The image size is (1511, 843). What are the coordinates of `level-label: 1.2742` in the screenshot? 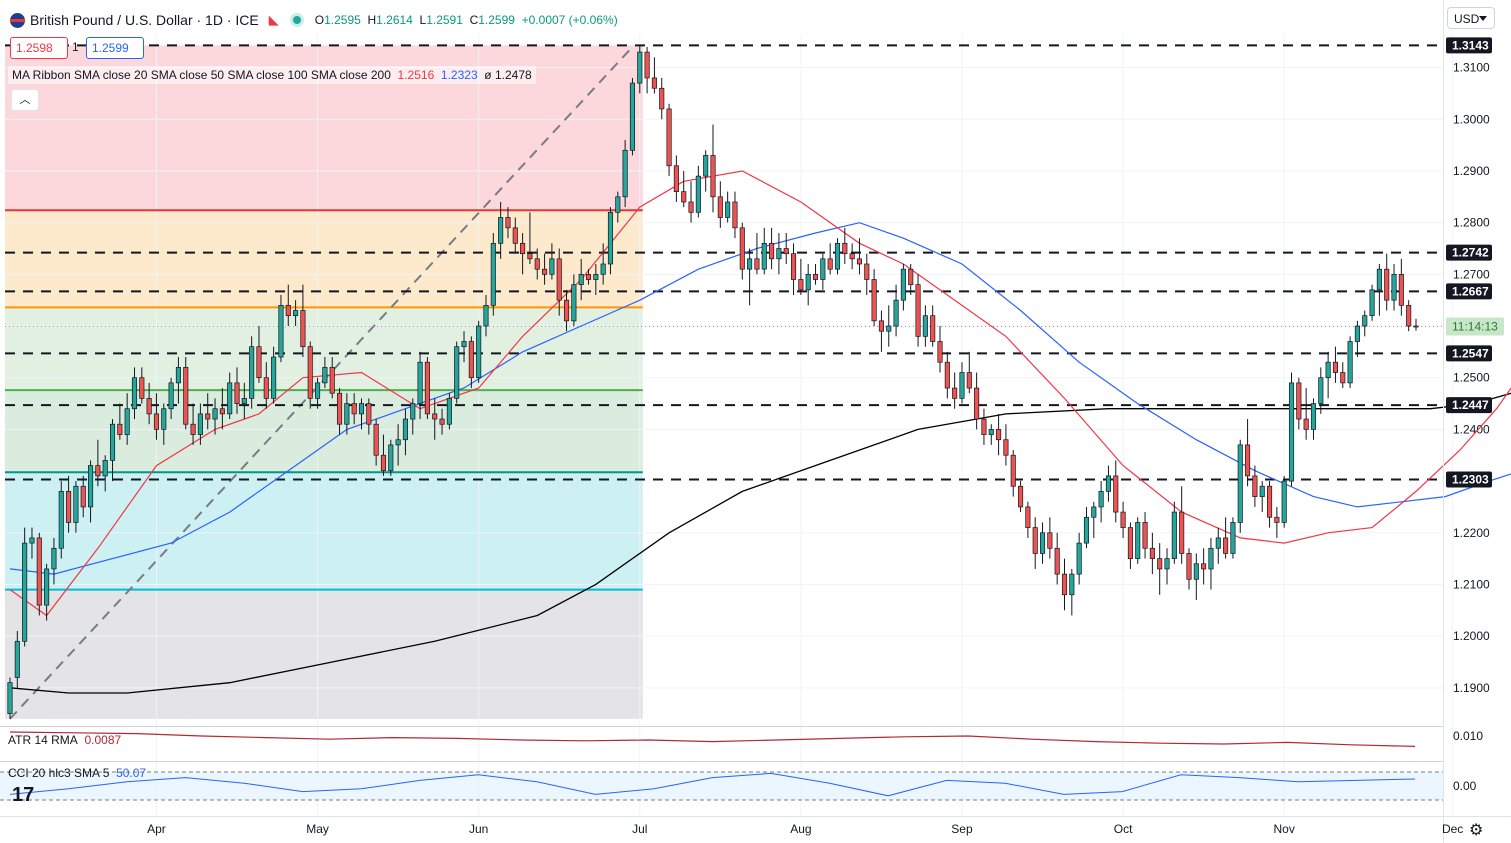 It's located at (1470, 253).